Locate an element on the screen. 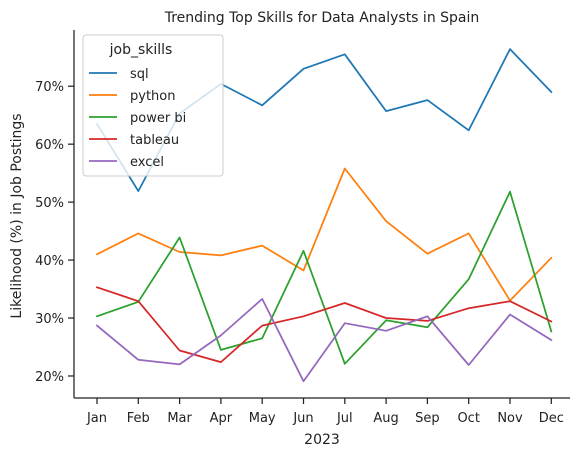 Image resolution: width=580 pixels, height=457 pixels. legend-label: excel is located at coordinates (147, 162).